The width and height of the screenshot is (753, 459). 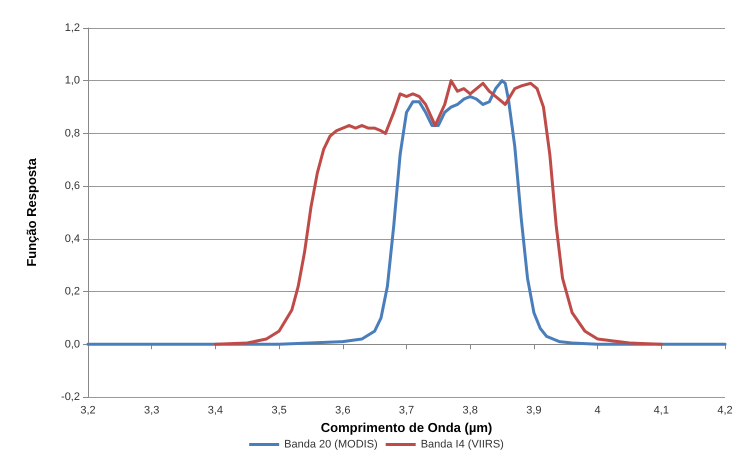 What do you see at coordinates (331, 444) in the screenshot?
I see `legend-label: Banda 20 (MODIS)` at bounding box center [331, 444].